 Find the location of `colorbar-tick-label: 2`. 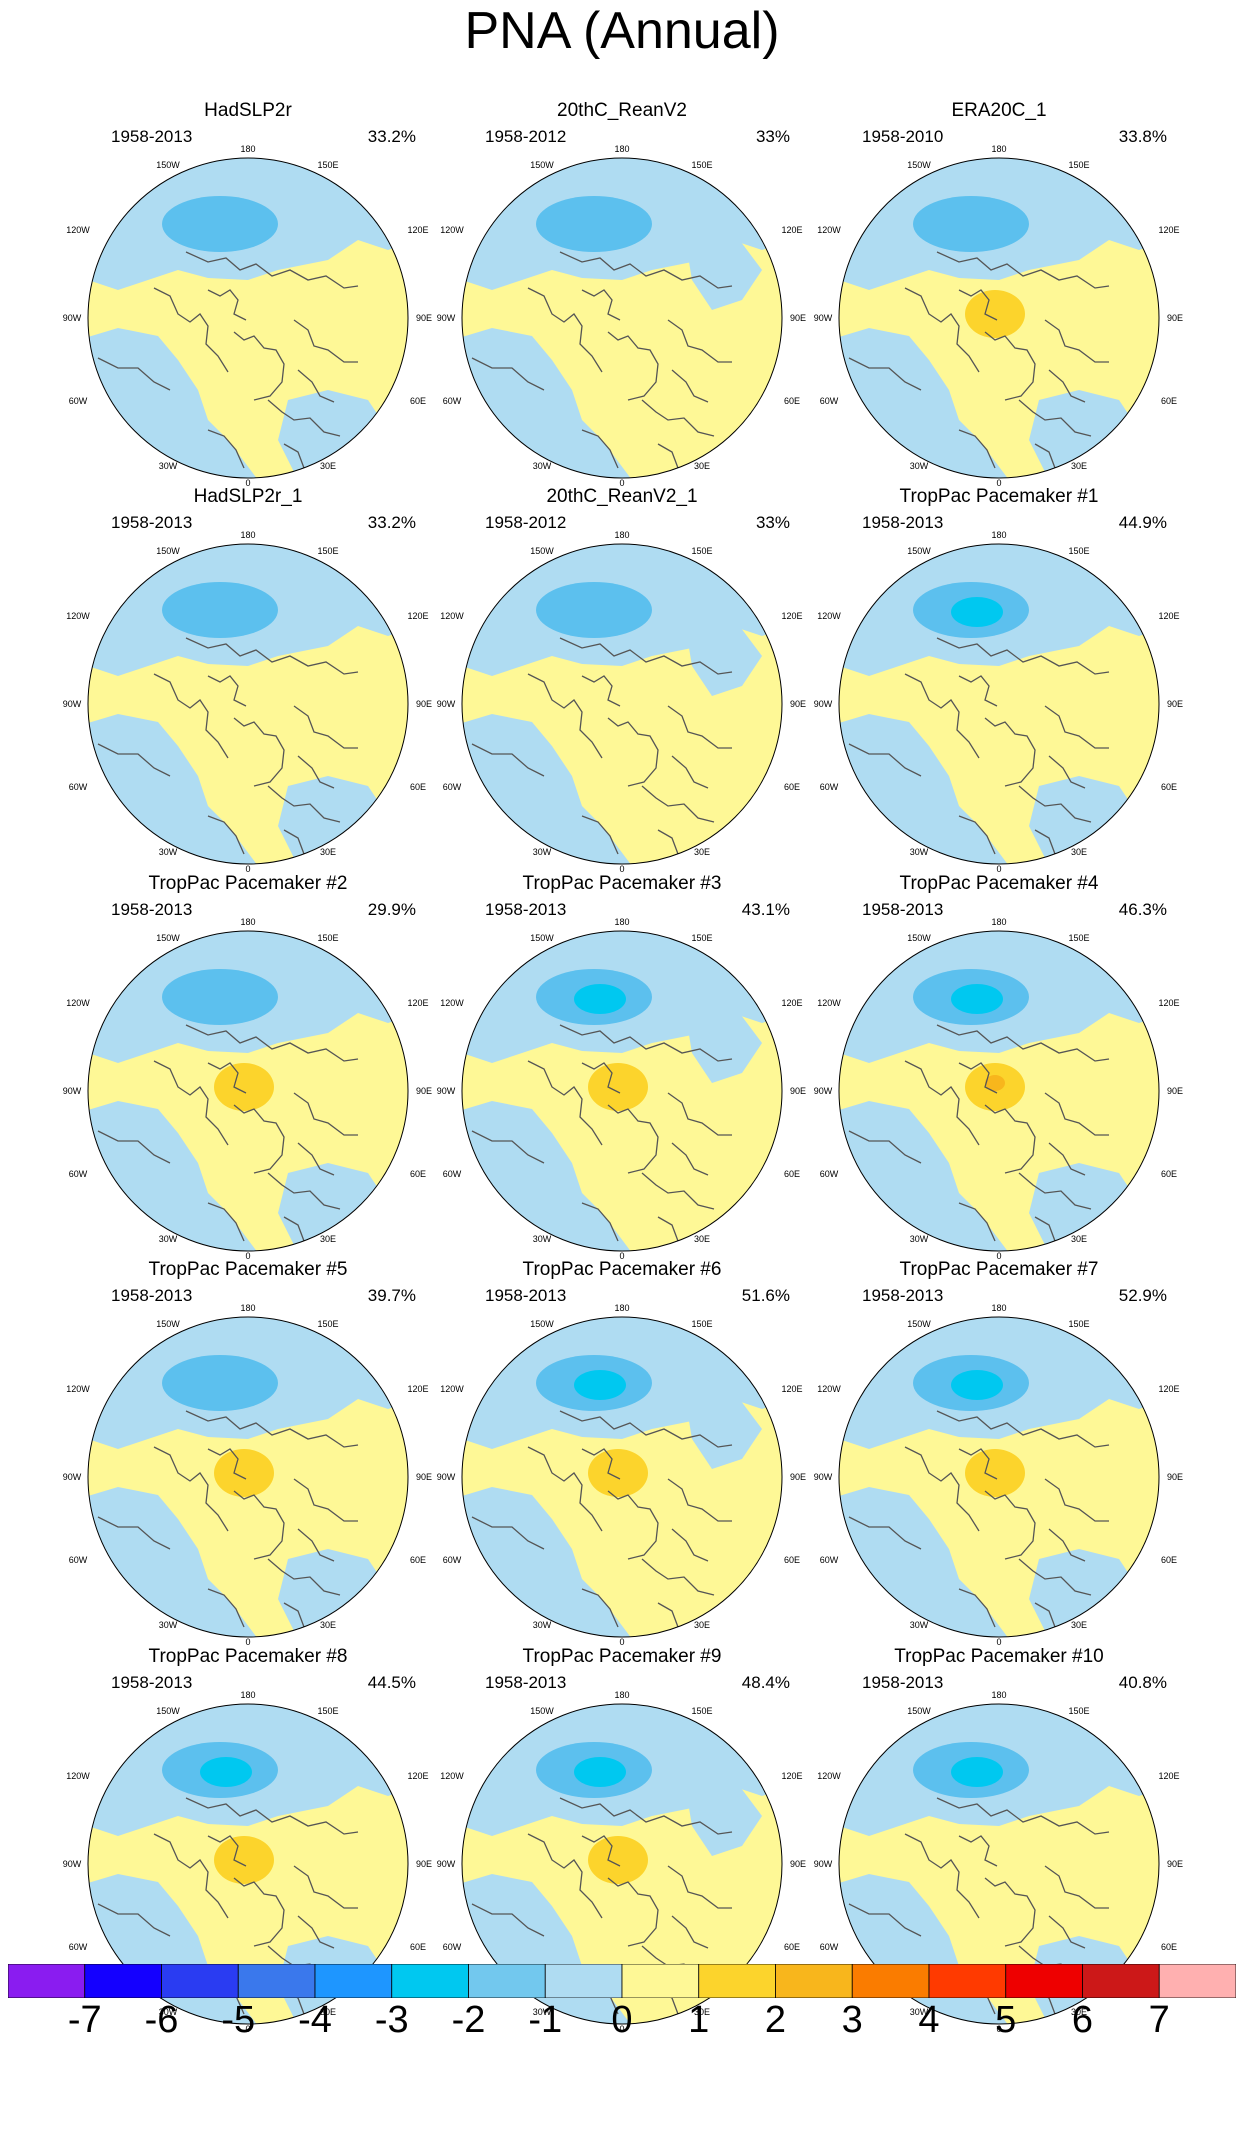

colorbar-tick-label: 2 is located at coordinates (775, 2020).